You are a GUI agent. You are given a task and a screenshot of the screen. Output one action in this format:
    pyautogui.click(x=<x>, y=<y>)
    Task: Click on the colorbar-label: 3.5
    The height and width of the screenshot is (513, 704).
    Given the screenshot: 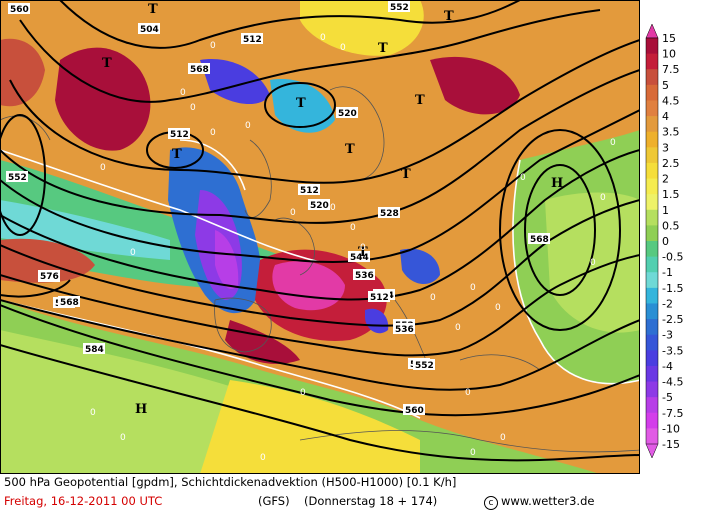 What is the action you would take?
    pyautogui.click(x=671, y=132)
    